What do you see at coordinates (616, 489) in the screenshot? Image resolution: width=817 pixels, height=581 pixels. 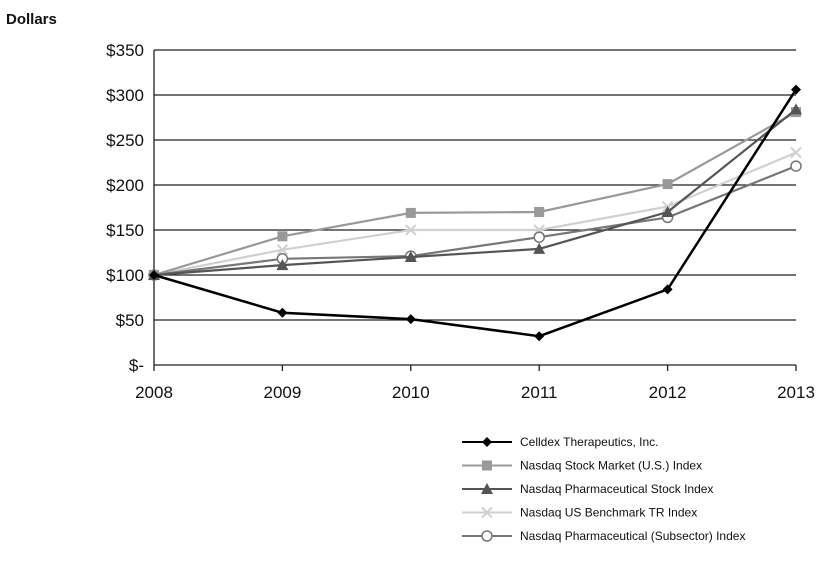 I see `legend-label: Nasdaq Pharmaceutical Stock Index` at bounding box center [616, 489].